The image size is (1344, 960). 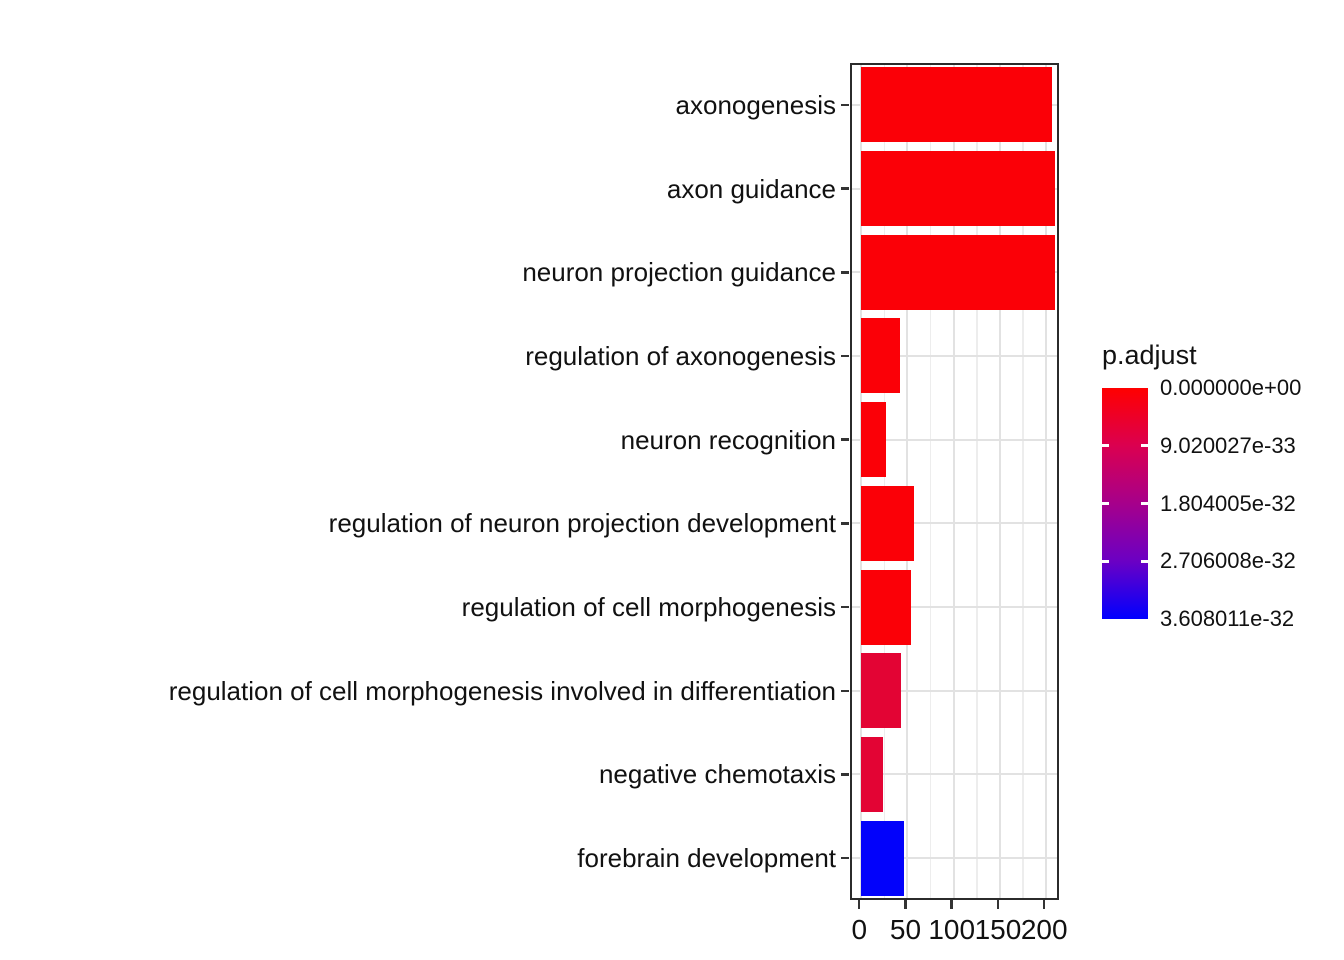 I want to click on category-label: neuron recognition, so click(x=728, y=439).